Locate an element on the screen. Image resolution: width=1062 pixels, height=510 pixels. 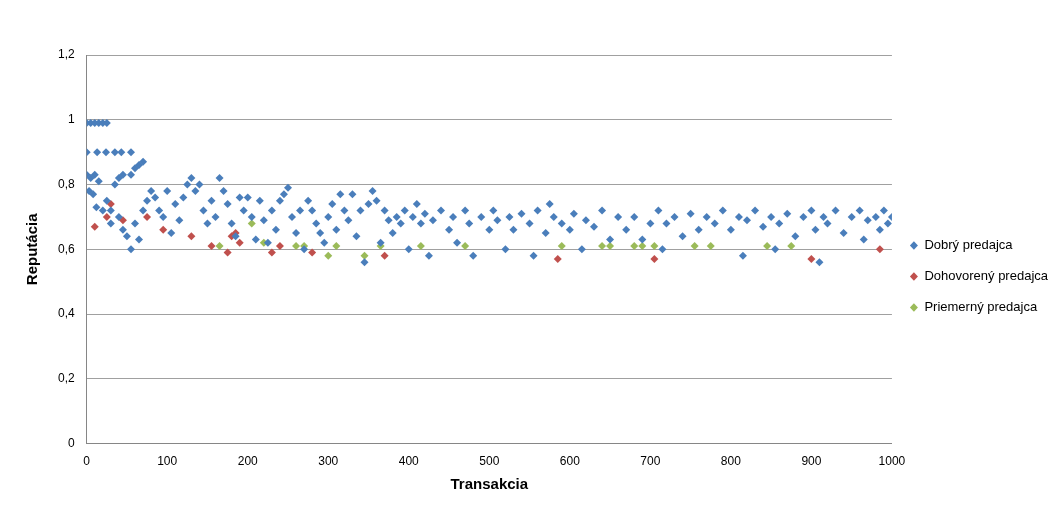
y-tick-label: 0,8 is located at coordinates (66, 183).